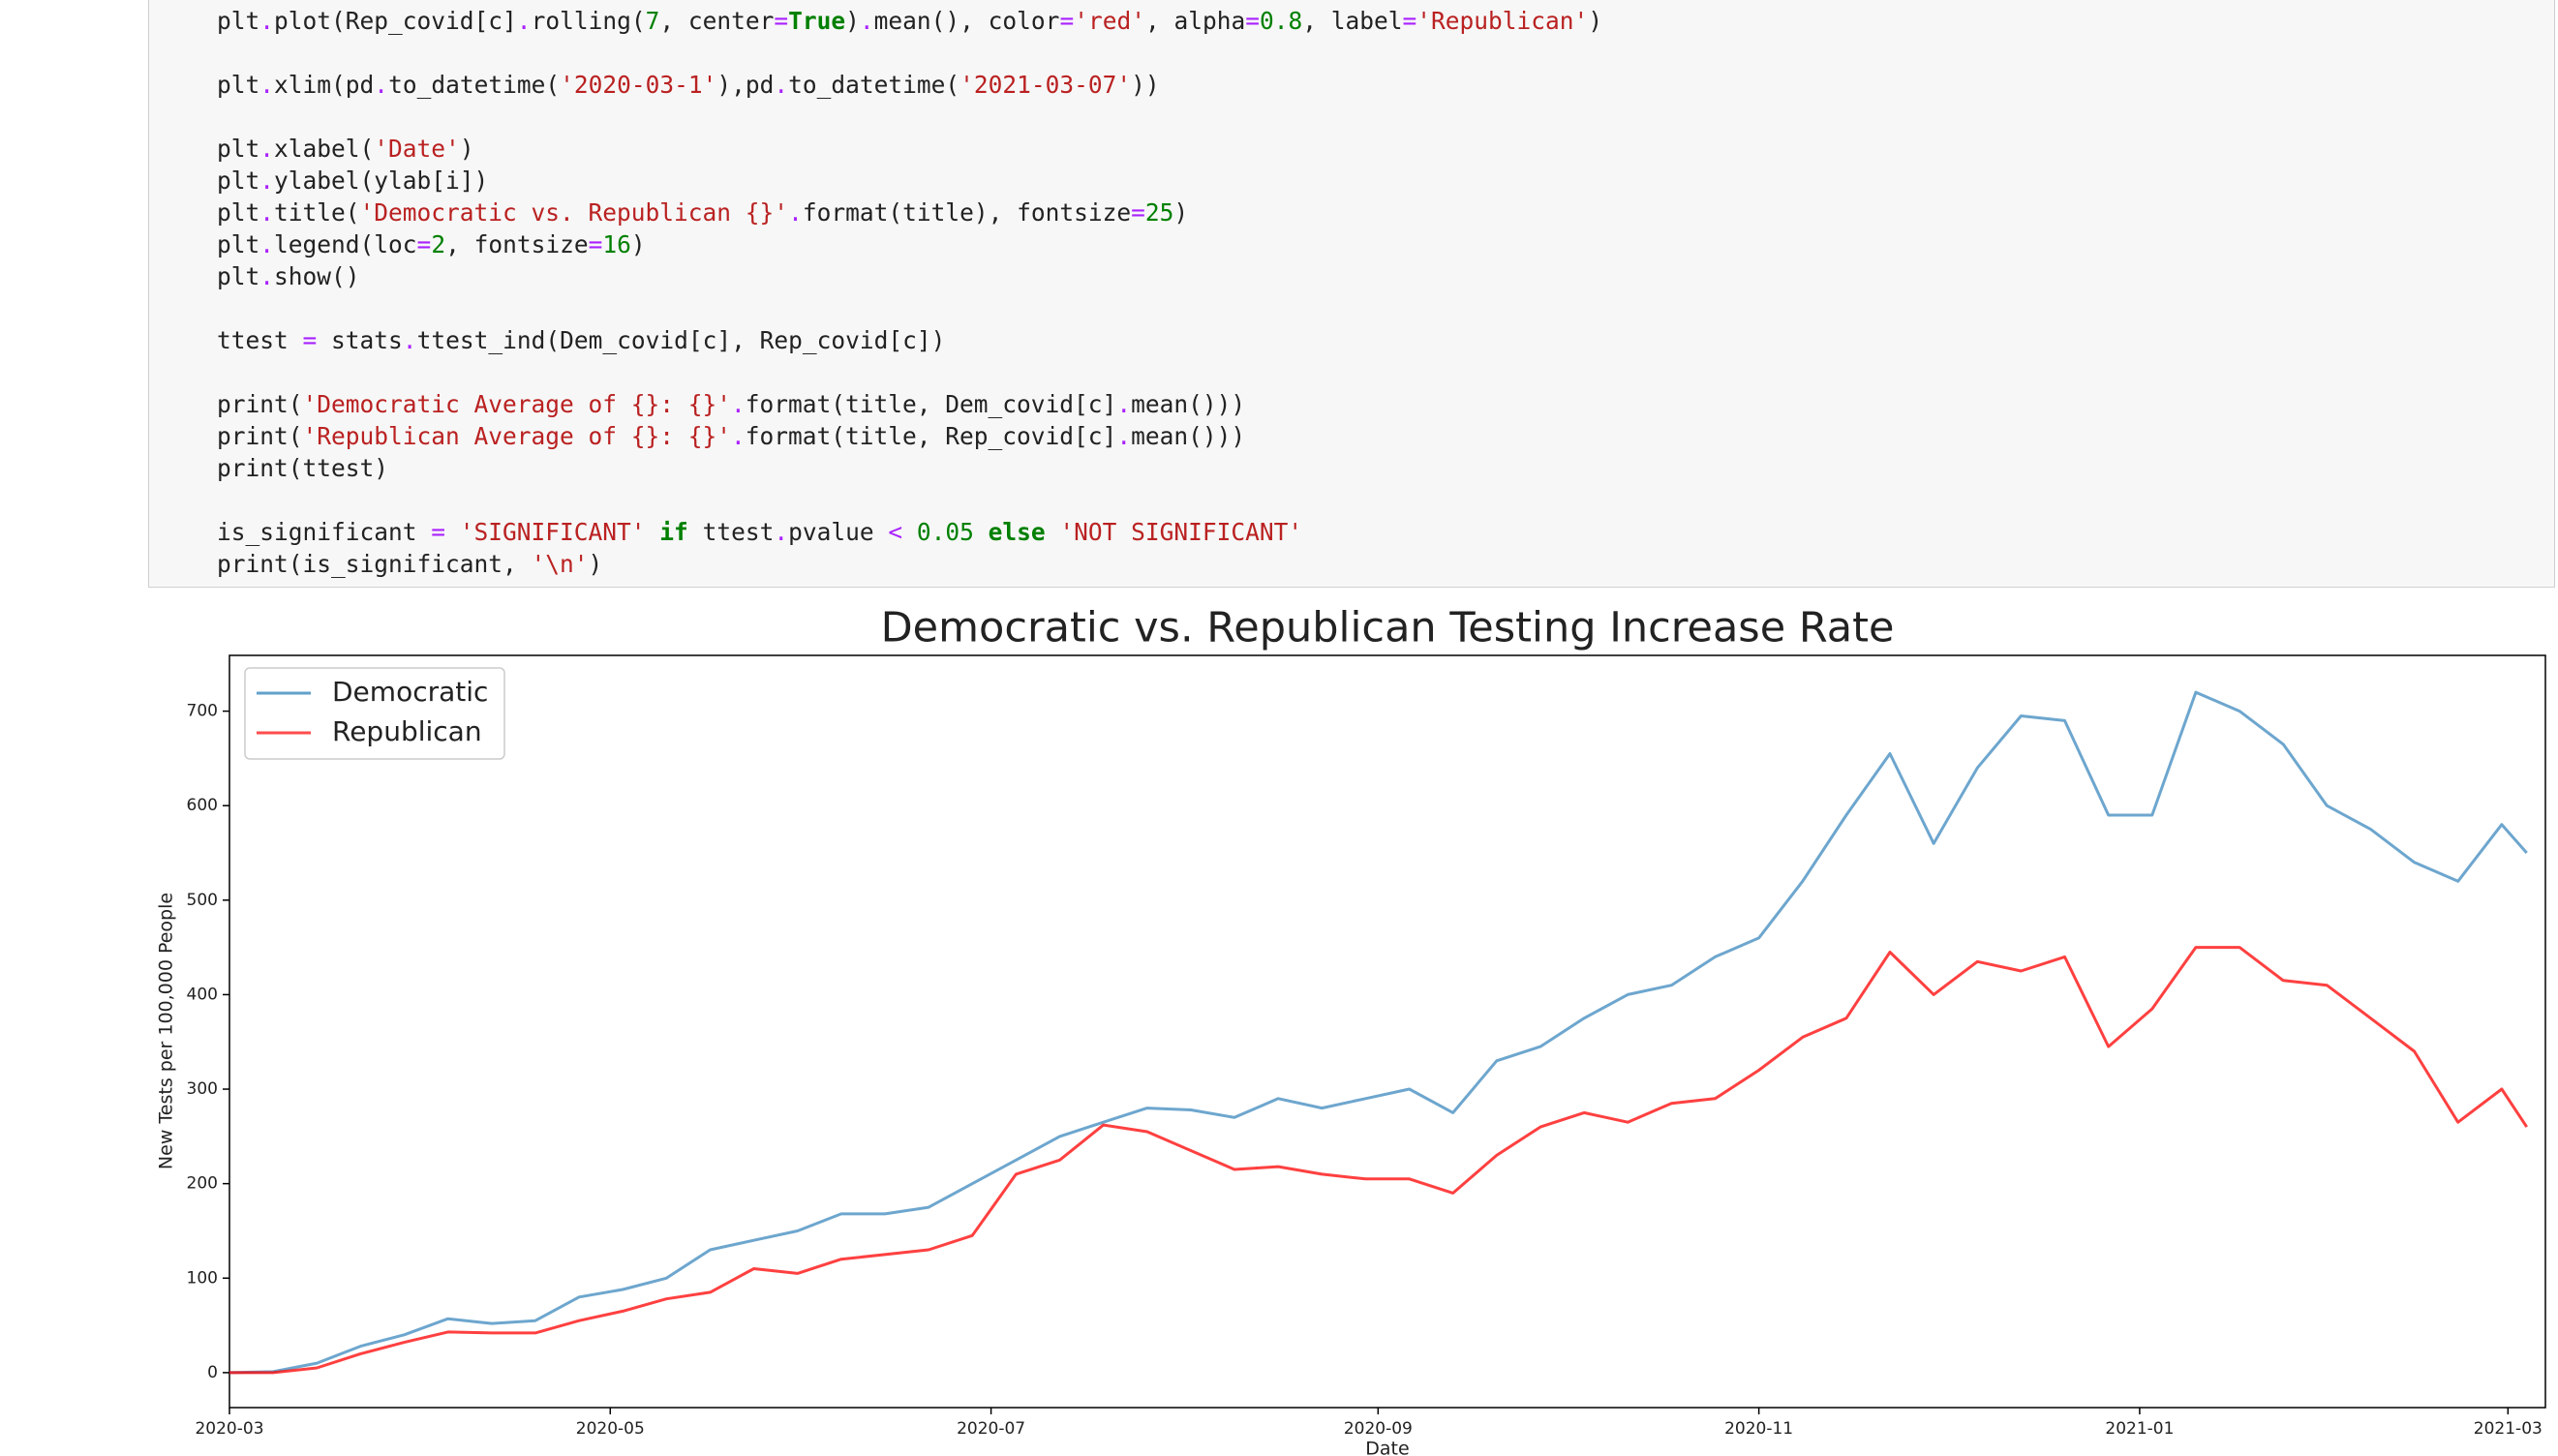 This screenshot has height=1456, width=2558. Describe the element at coordinates (1017, 532) in the screenshot. I see `code-token: else` at that location.